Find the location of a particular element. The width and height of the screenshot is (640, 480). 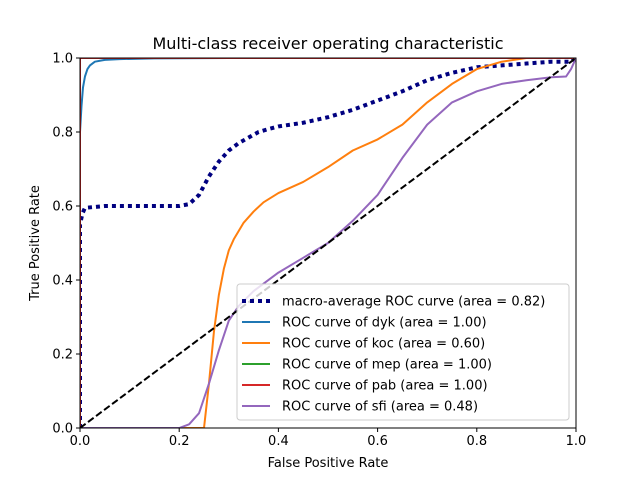

x-tick-label: 0.6 is located at coordinates (377, 441).